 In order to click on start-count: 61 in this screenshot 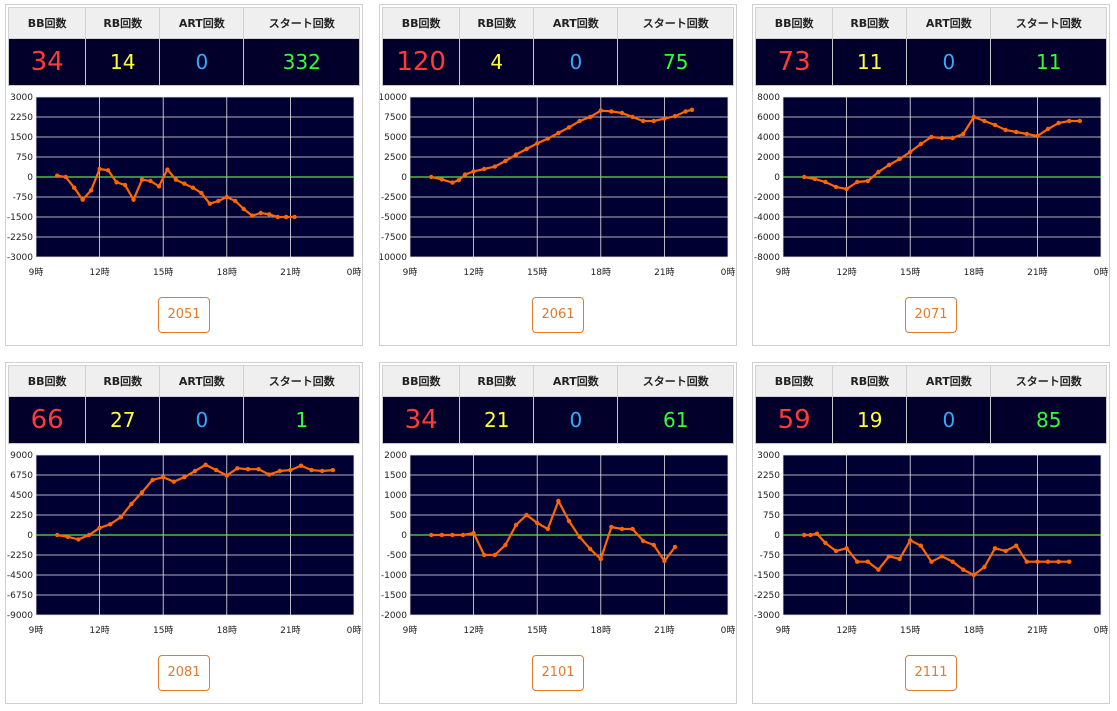, I will do `click(675, 420)`.